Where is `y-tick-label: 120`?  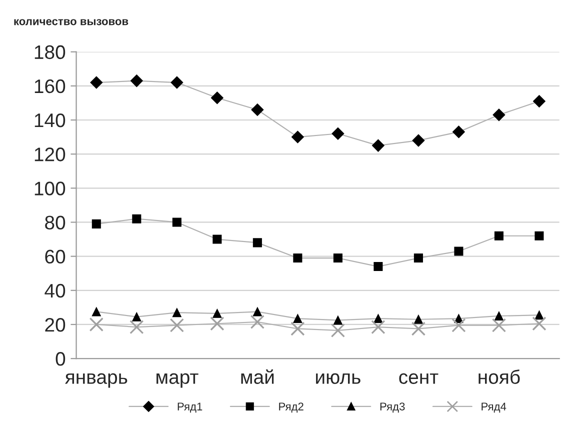
y-tick-label: 120 is located at coordinates (50, 155).